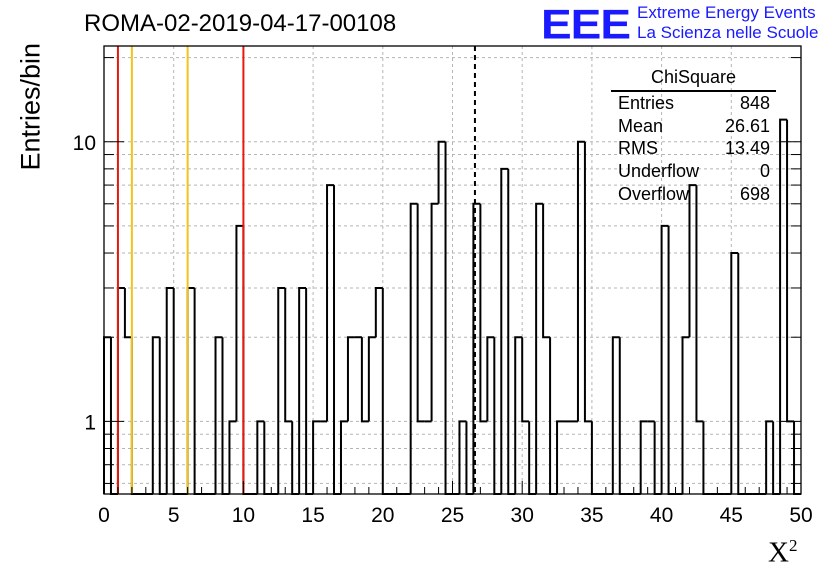 The image size is (836, 572). Describe the element at coordinates (800, 515) in the screenshot. I see `x-tick-label: 50` at that location.